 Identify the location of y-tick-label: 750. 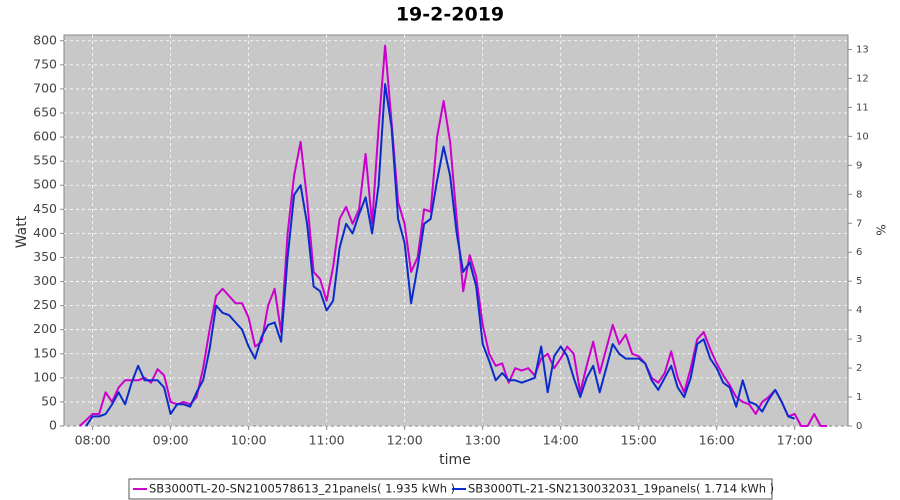
(45, 63).